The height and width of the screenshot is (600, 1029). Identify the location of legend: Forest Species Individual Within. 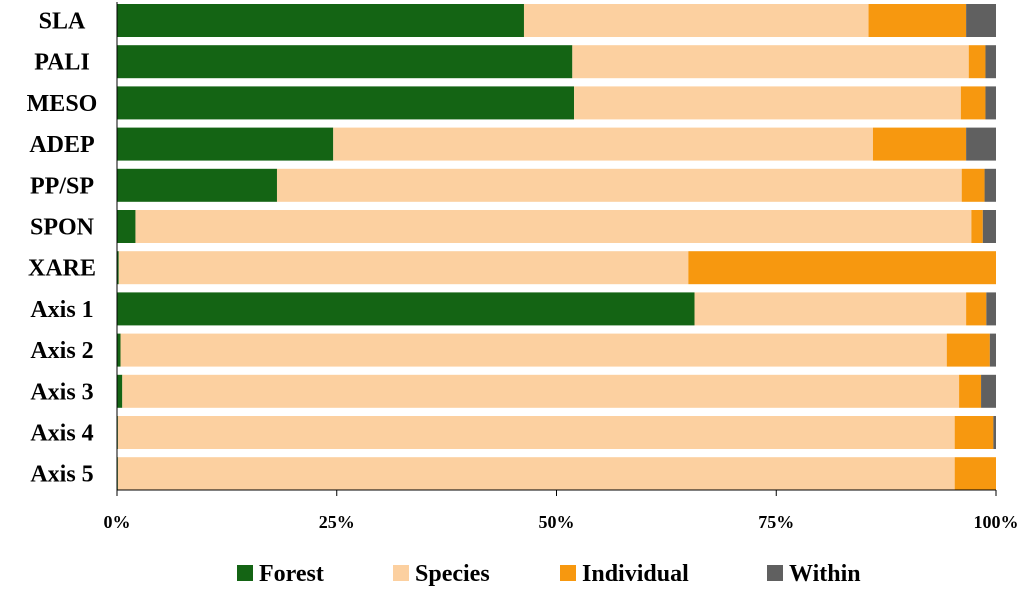
(549, 574).